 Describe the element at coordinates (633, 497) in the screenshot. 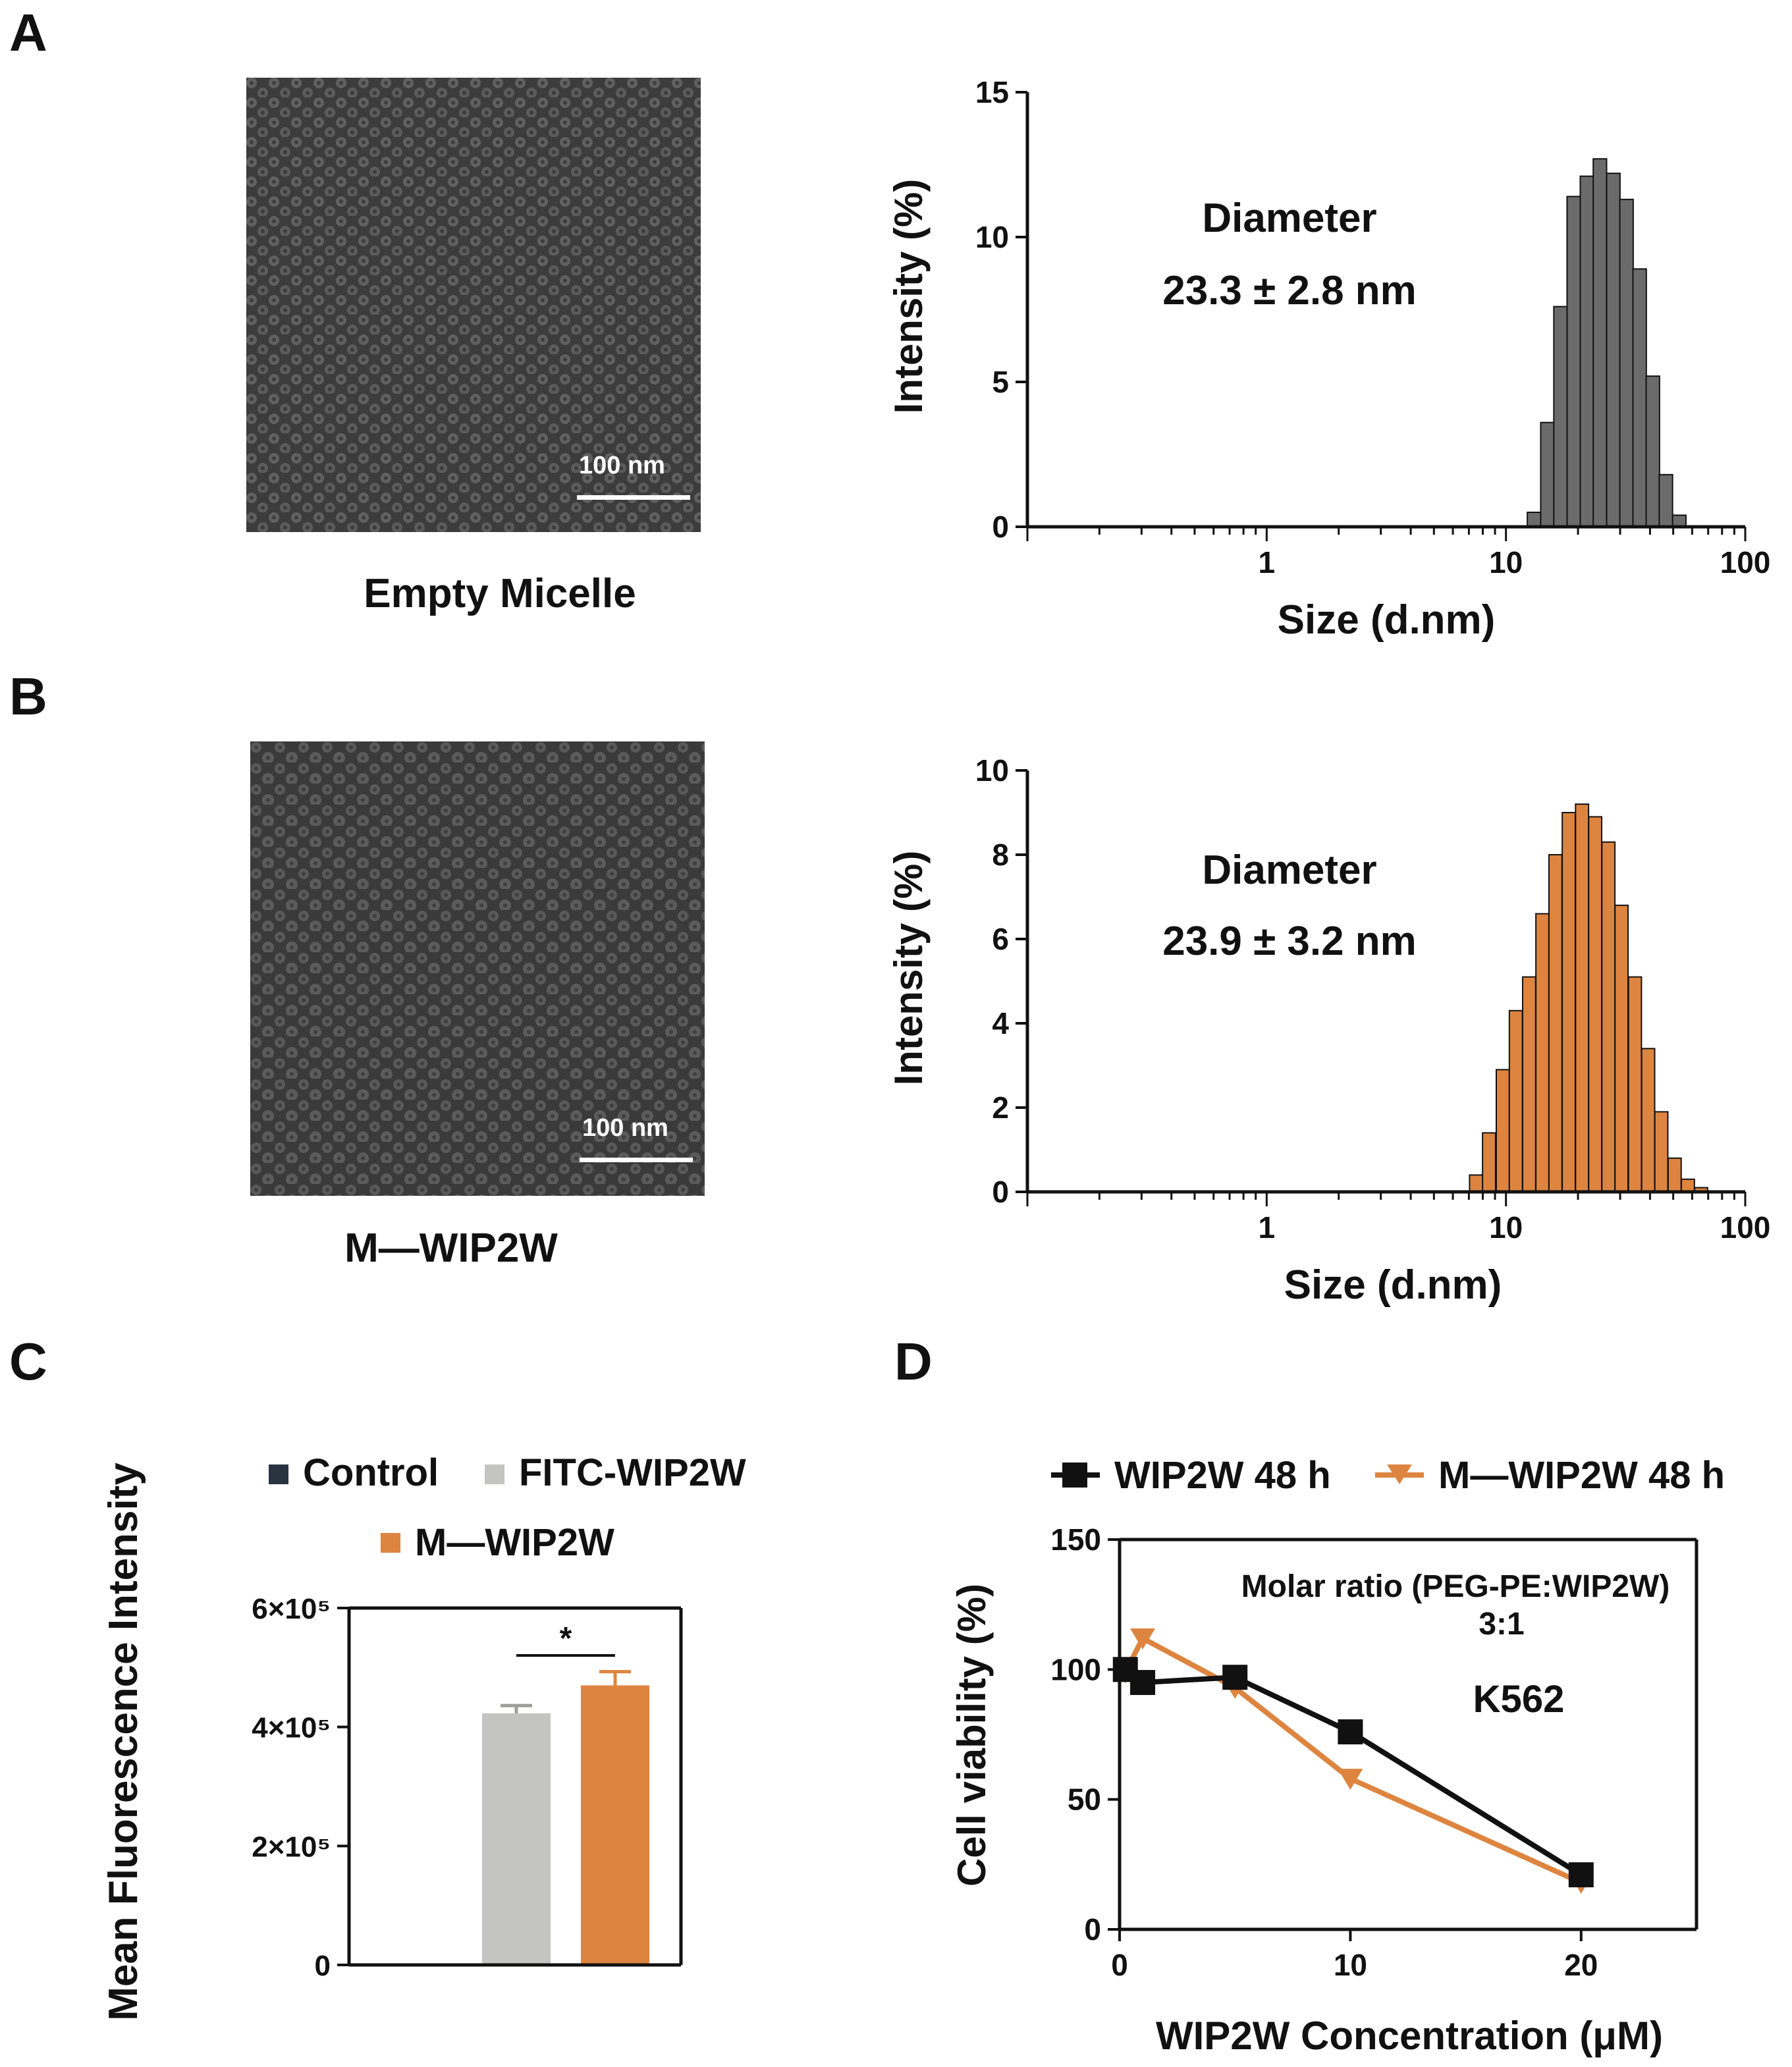

I see `scalebar-line-a` at that location.